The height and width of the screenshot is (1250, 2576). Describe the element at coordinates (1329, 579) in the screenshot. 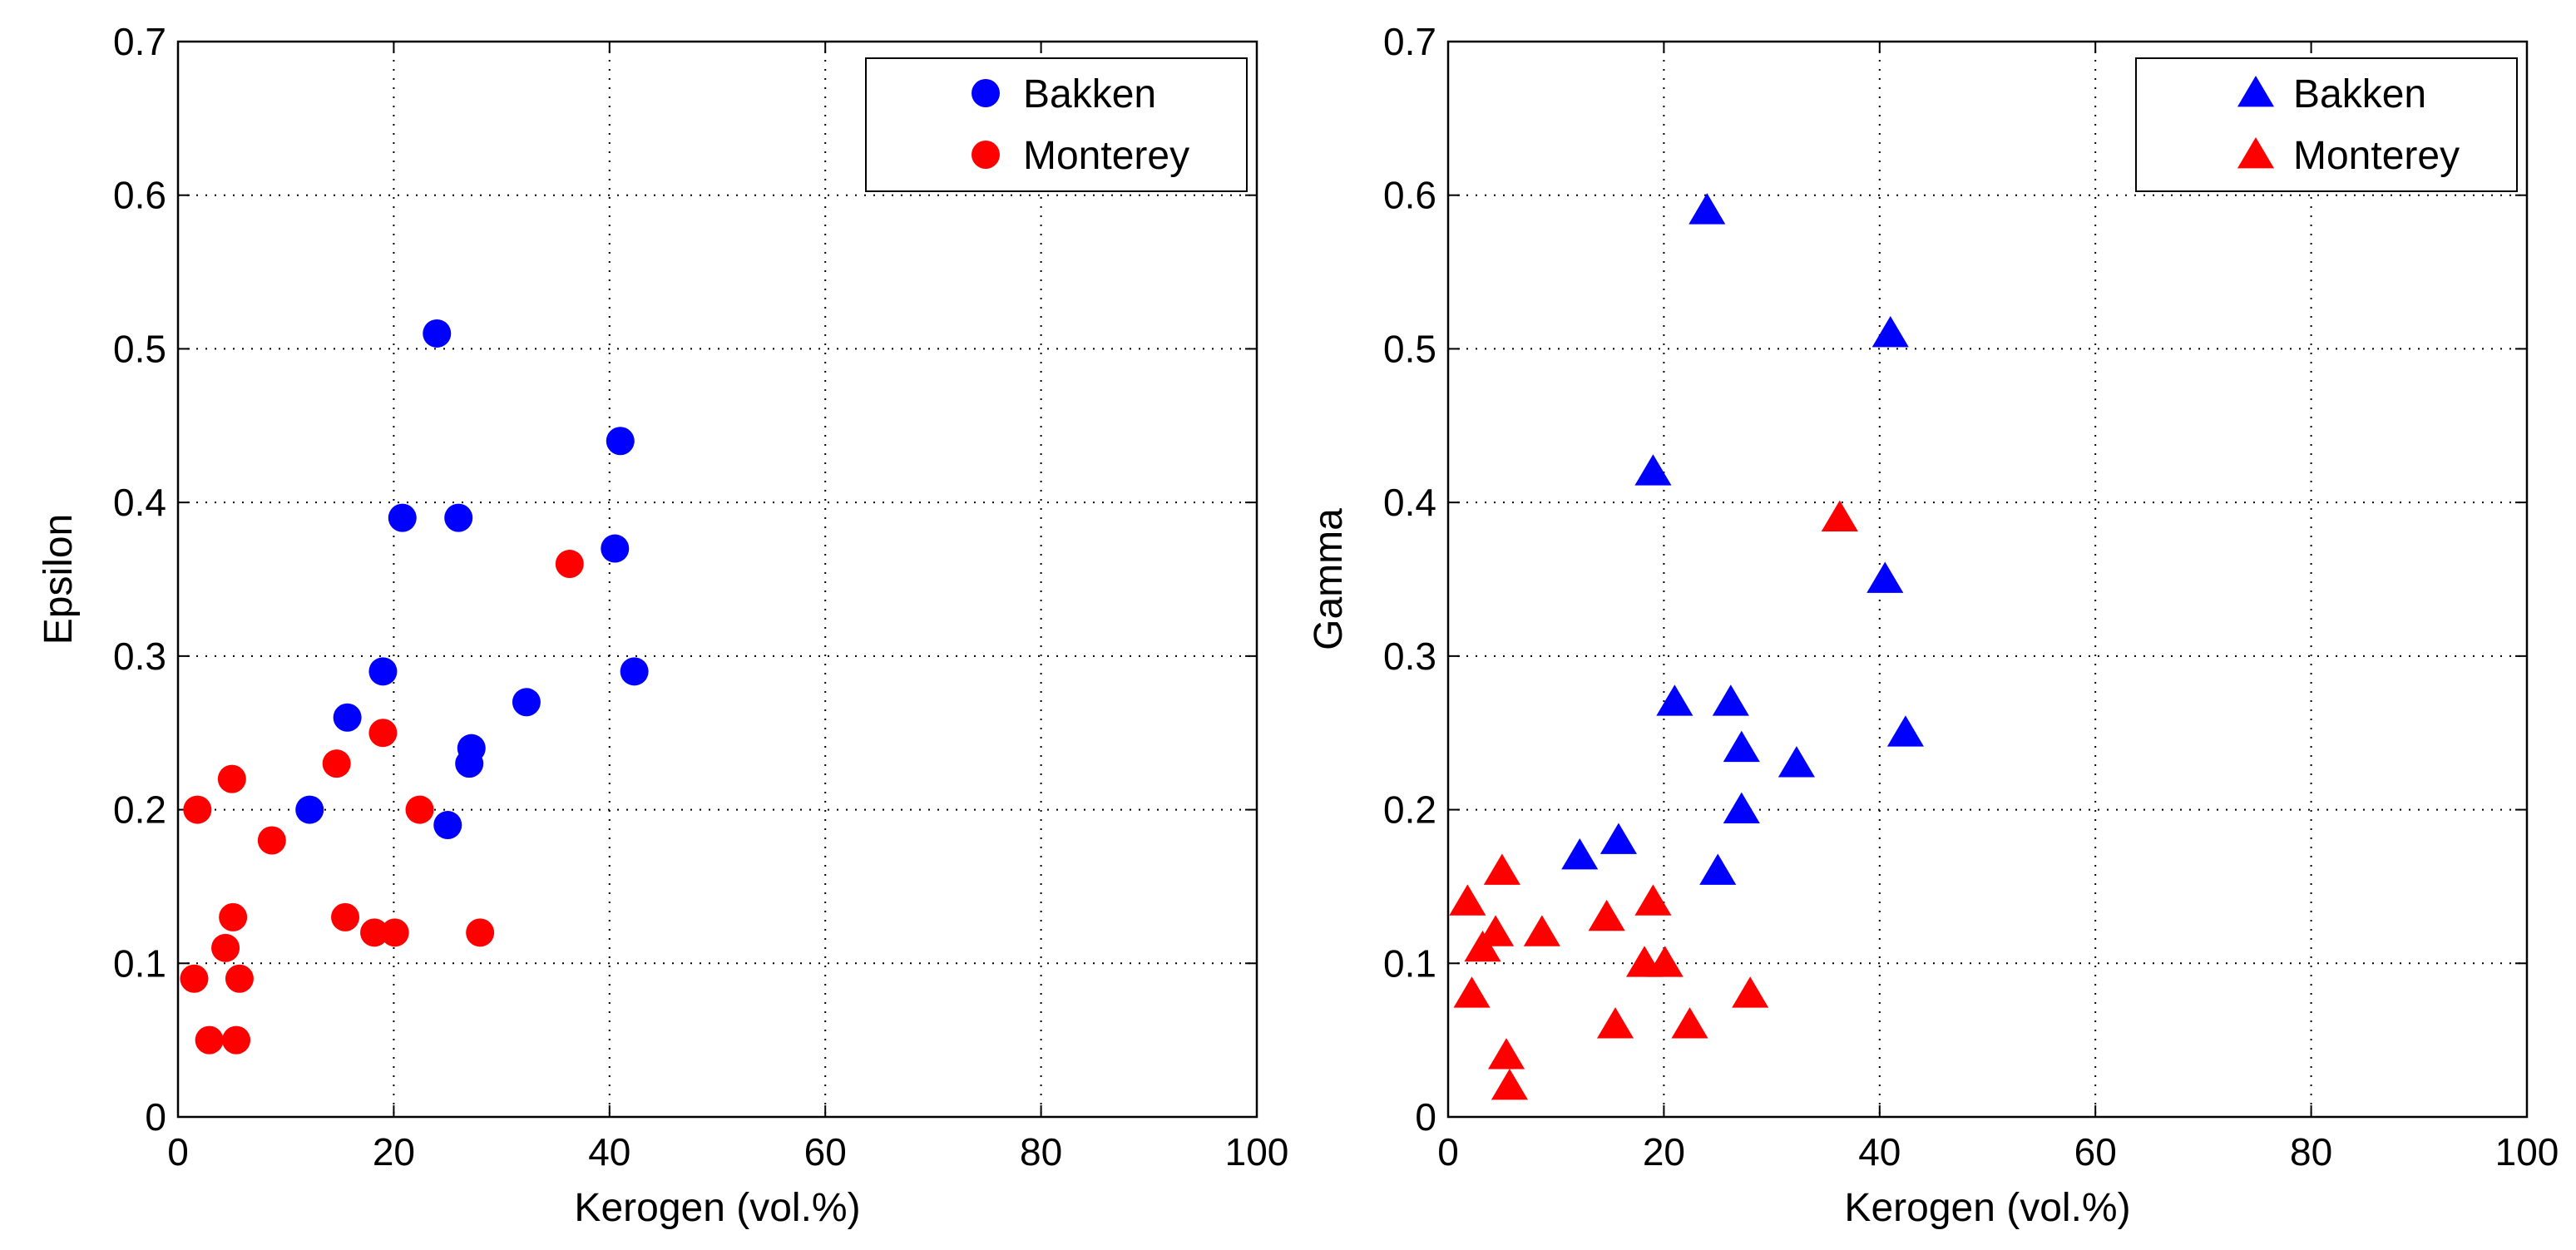

I see `y-axis-label: Gamma` at that location.